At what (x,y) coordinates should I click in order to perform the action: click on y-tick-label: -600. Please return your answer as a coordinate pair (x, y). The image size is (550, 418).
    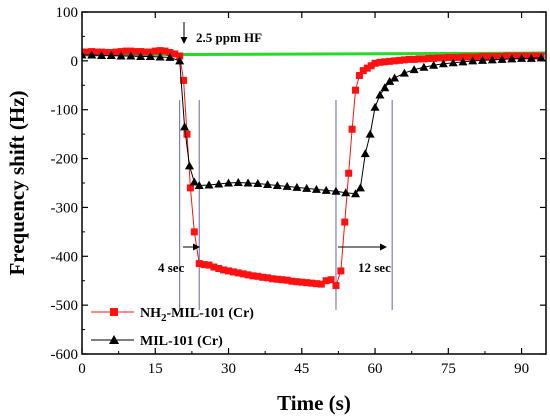
    Looking at the image, I should click on (65, 355).